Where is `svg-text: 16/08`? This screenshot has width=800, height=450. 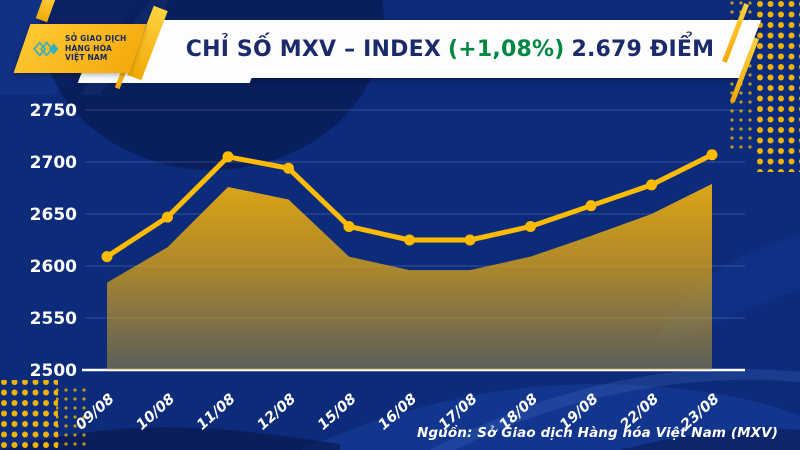 svg-text: 16/08 is located at coordinates (398, 412).